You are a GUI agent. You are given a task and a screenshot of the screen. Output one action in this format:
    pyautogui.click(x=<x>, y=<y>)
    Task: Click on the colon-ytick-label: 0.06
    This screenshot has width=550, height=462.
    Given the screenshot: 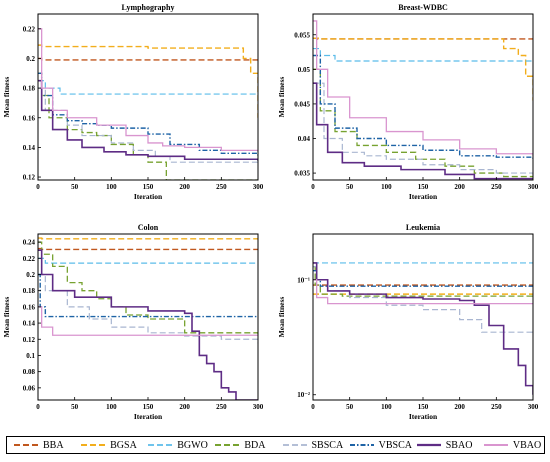 What is the action you would take?
    pyautogui.click(x=29, y=388)
    